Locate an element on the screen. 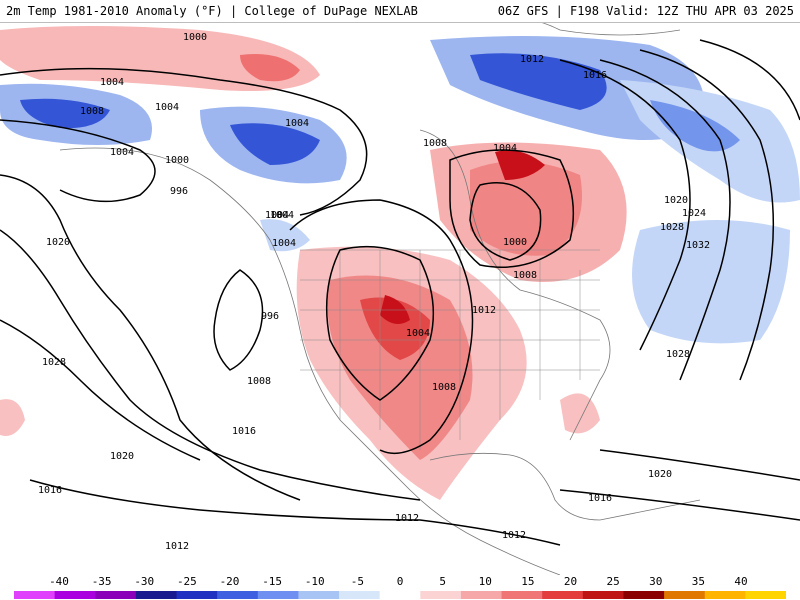  colorbar-legend: -40 -35 -30 -25 -20 -15 -10 -5 0 5 10 15 20 25 30 35 40 is located at coordinates (400, 587).